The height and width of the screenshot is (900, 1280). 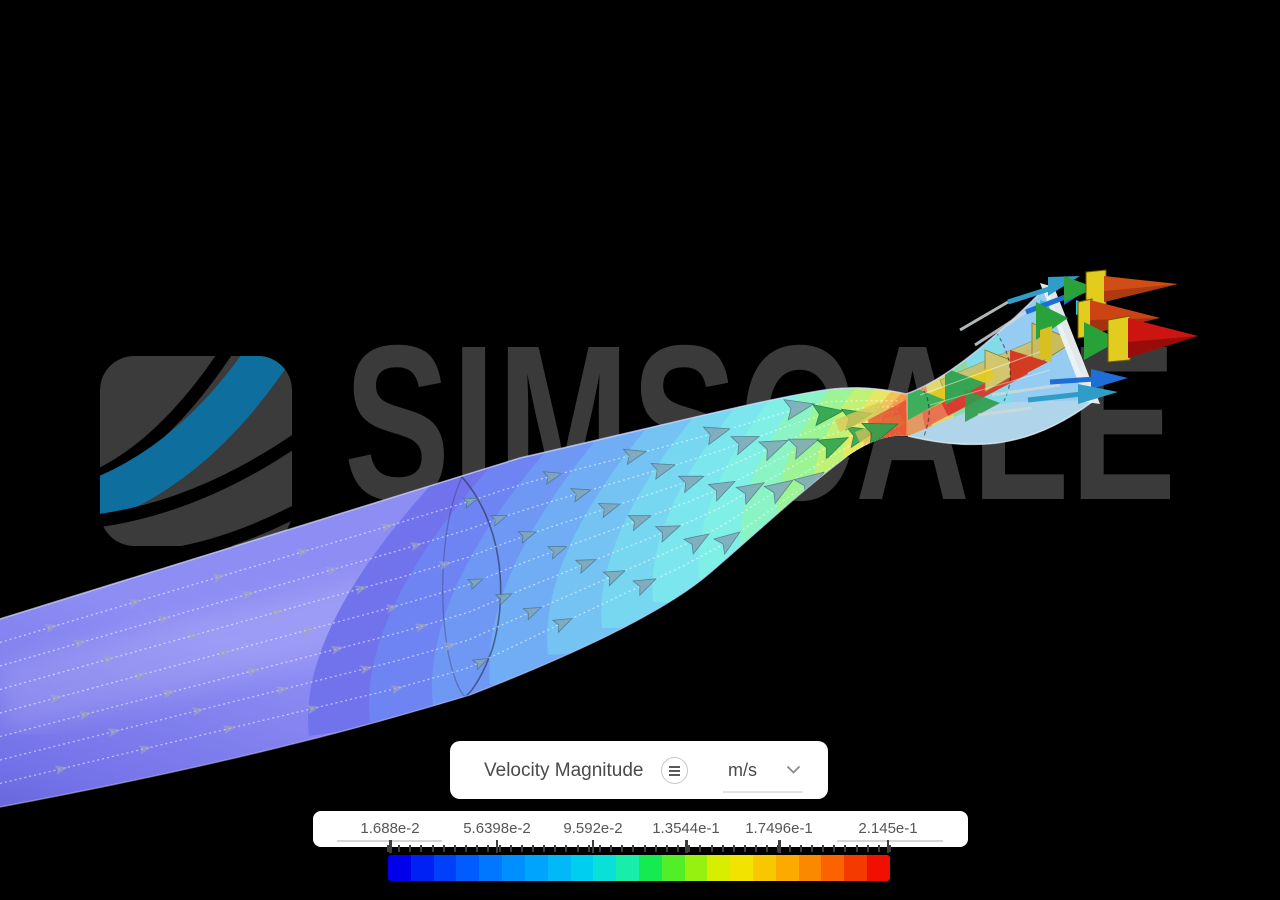 What do you see at coordinates (564, 770) in the screenshot?
I see `field-label: Velocity Magnitude` at bounding box center [564, 770].